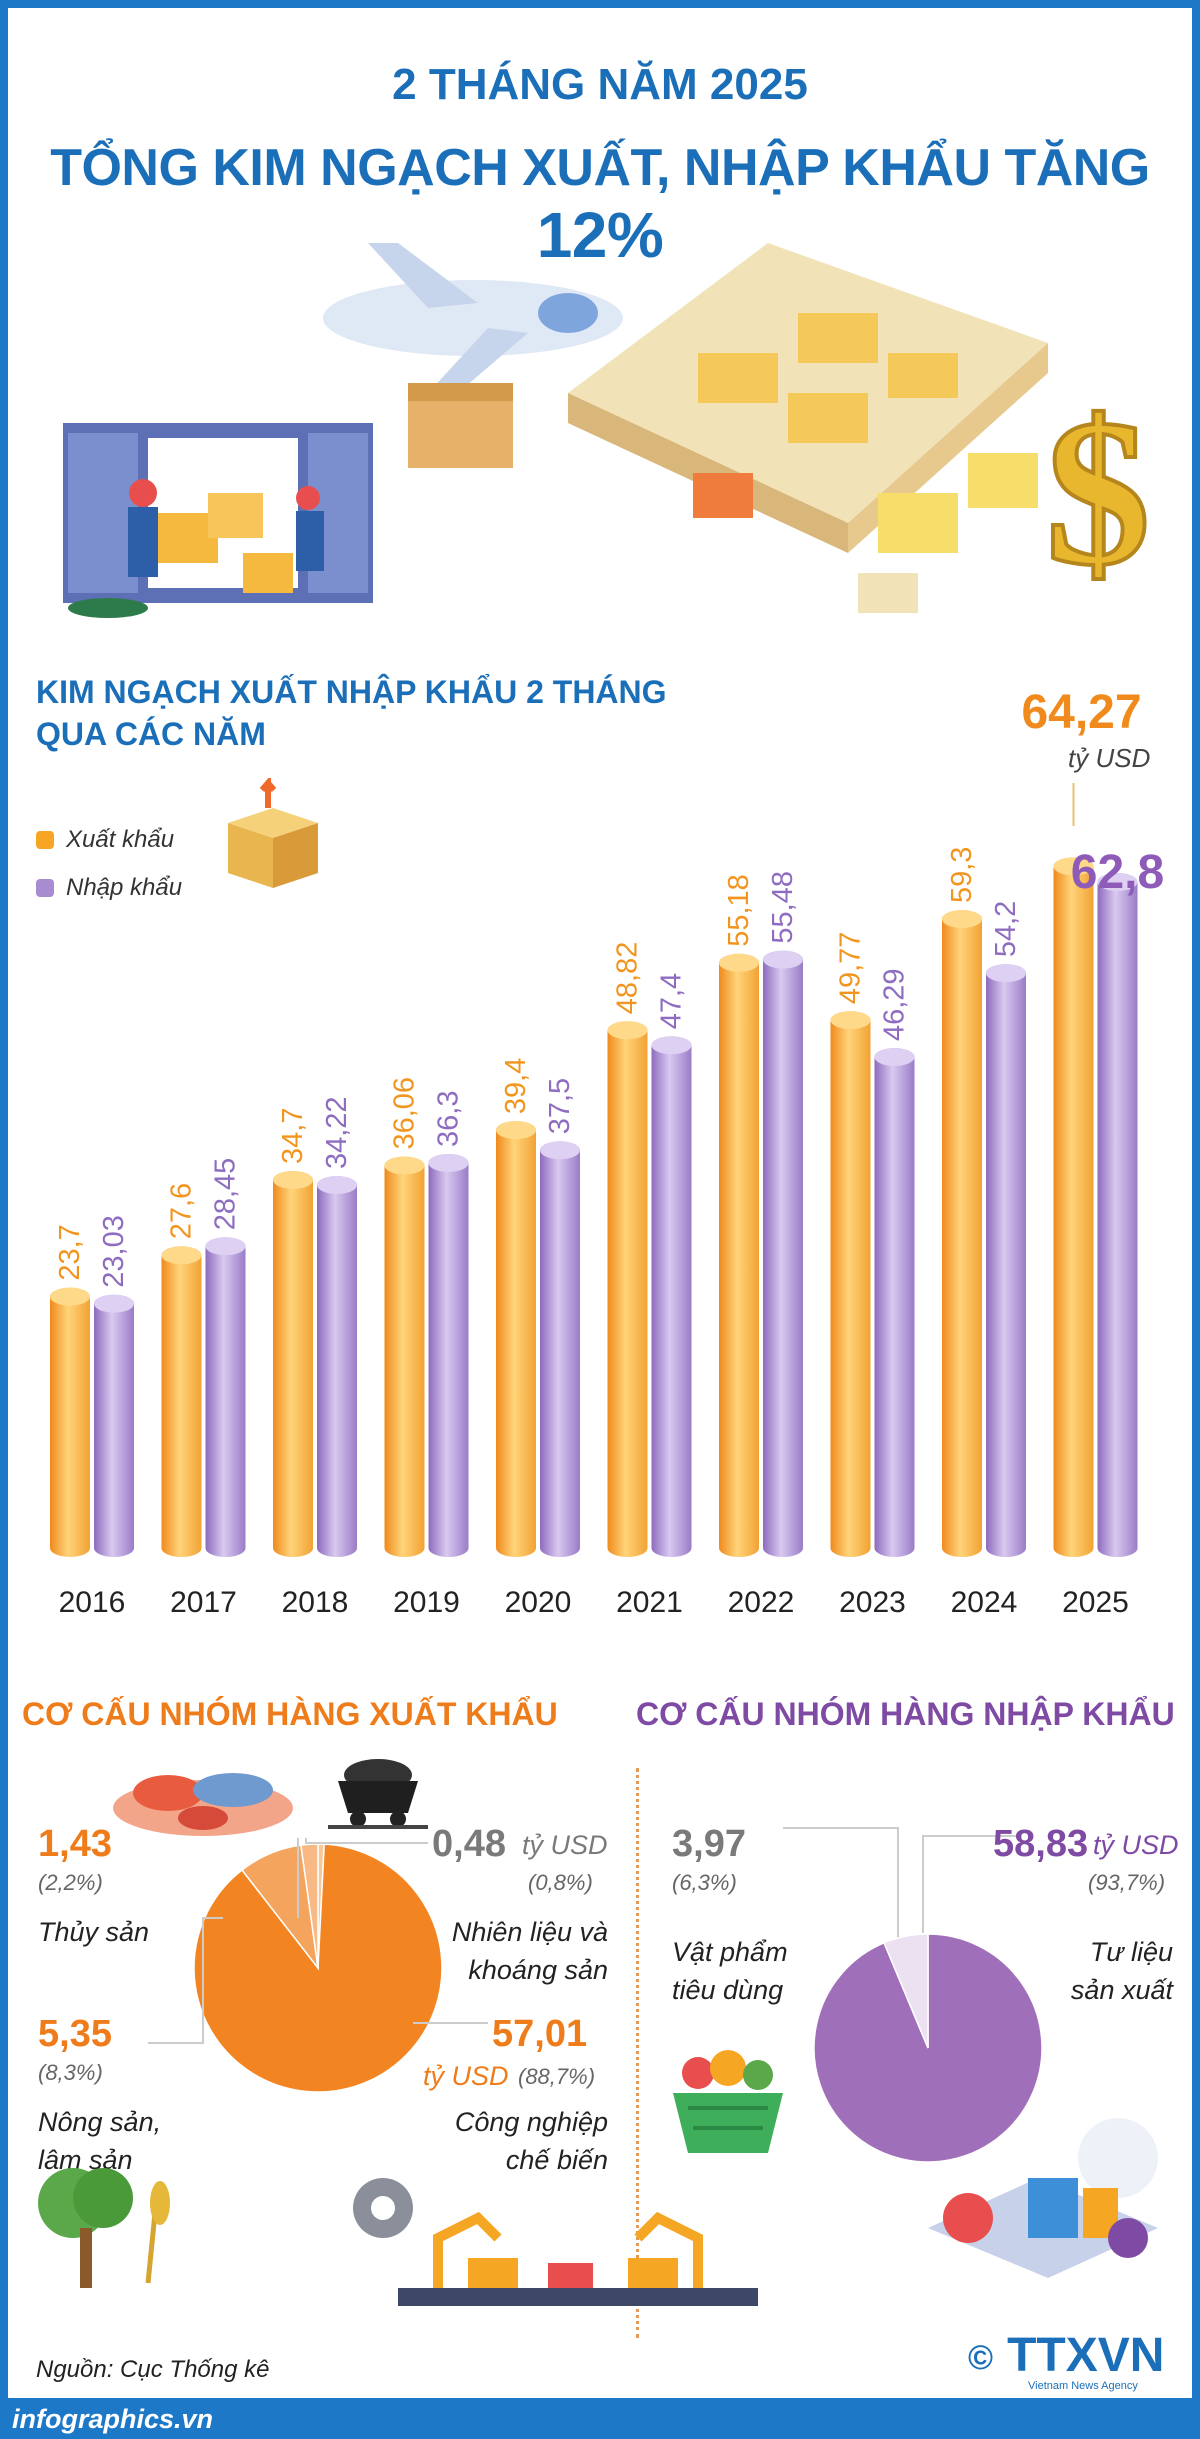 This screenshot has height=2439, width=1200. Describe the element at coordinates (560, 1349) in the screenshot. I see `import-bar-2020` at that location.